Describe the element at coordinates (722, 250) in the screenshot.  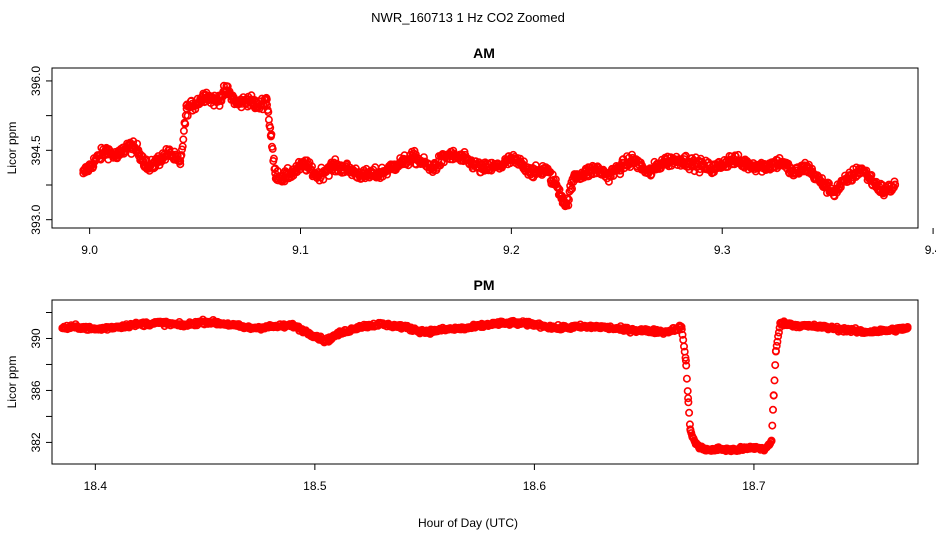
I see `x-tick-label: 9.3` at that location.